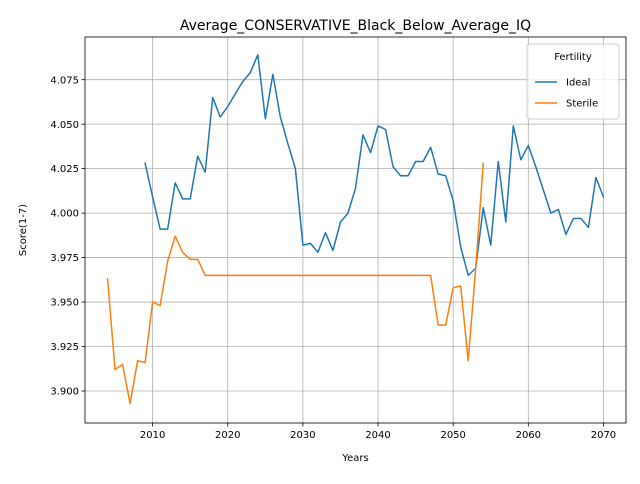 This screenshot has height=484, width=640. I want to click on y-axis-label: Score(1-7), so click(23, 230).